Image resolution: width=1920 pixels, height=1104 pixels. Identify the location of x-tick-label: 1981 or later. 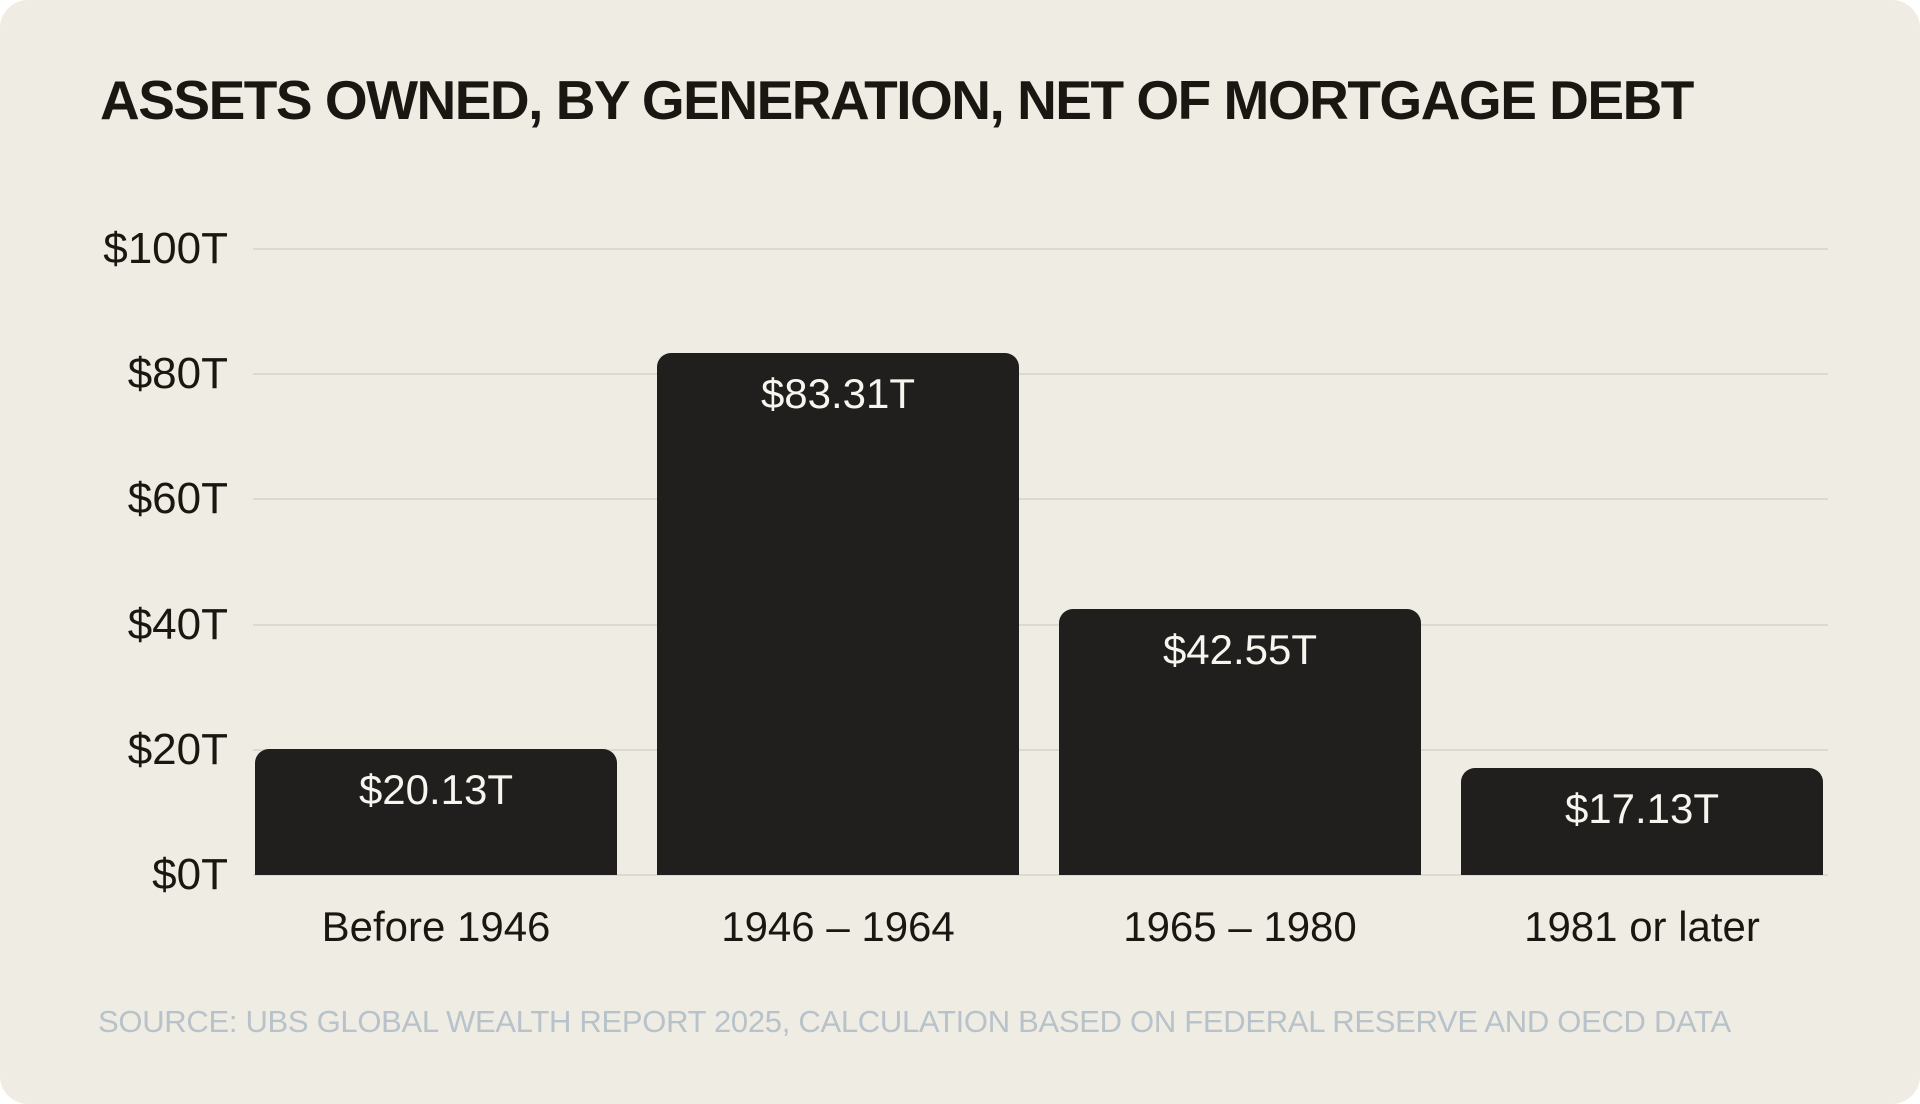
(1642, 926).